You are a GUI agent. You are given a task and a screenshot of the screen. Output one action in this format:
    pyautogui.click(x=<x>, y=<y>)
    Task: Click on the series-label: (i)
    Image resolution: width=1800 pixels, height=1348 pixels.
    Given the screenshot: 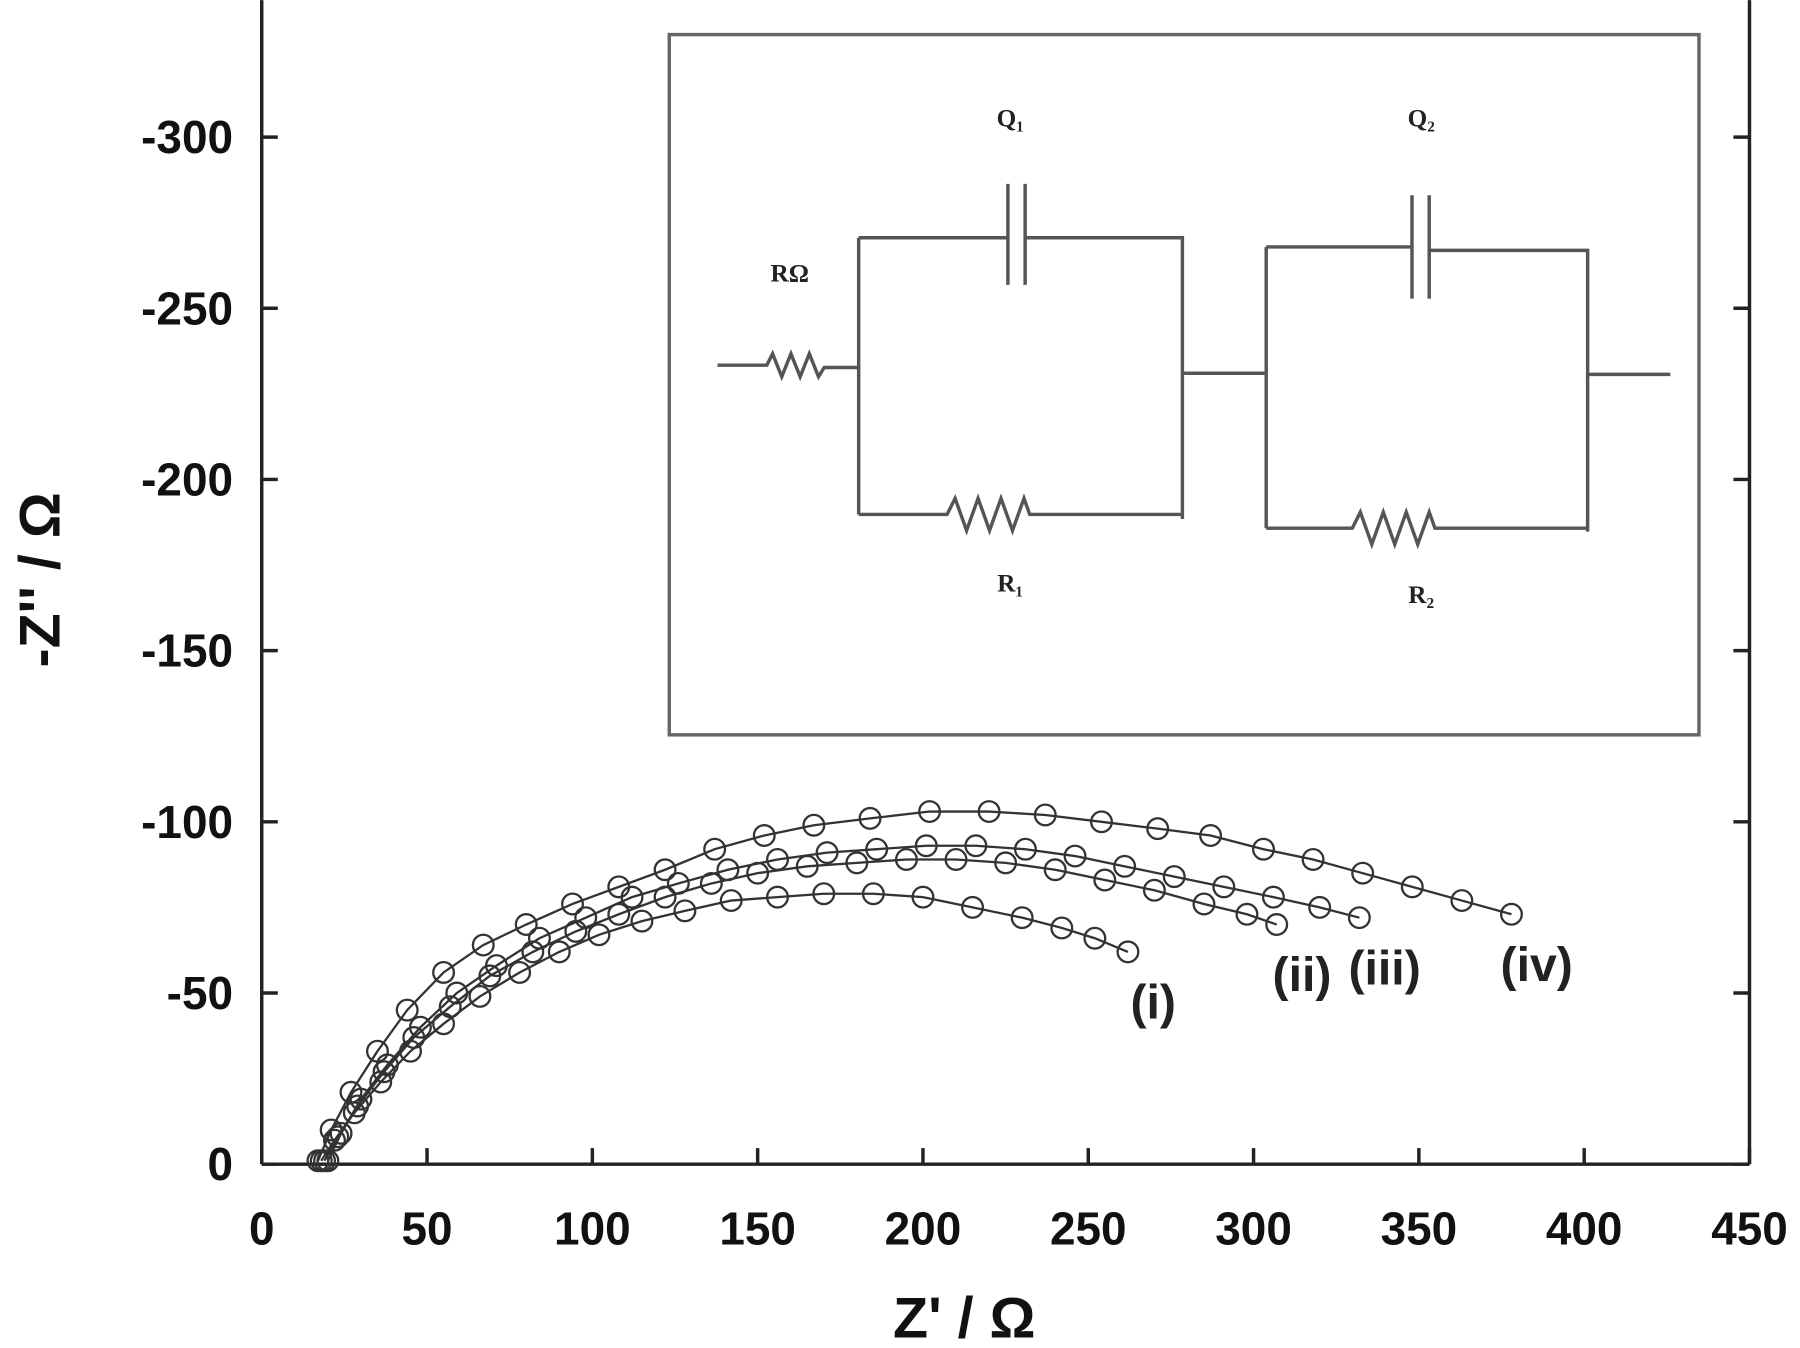 What is the action you would take?
    pyautogui.click(x=1153, y=1002)
    